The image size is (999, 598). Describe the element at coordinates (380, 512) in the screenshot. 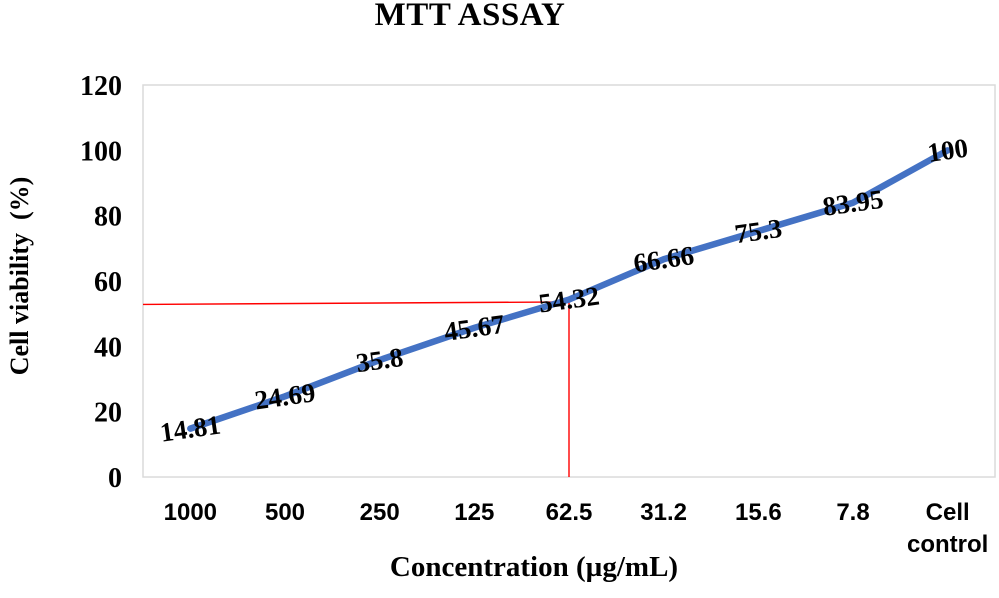

I see `x-tick-label: 250` at that location.